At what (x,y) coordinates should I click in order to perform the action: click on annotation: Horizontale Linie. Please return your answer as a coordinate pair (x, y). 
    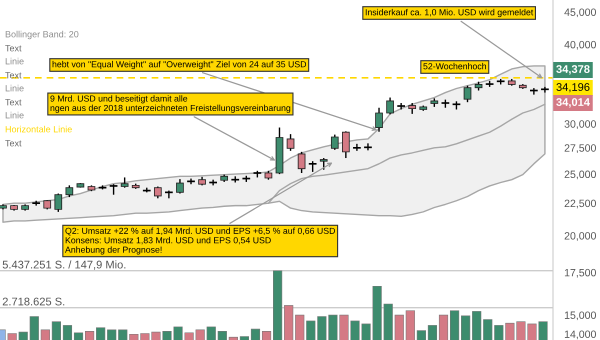
    Looking at the image, I should click on (39, 129).